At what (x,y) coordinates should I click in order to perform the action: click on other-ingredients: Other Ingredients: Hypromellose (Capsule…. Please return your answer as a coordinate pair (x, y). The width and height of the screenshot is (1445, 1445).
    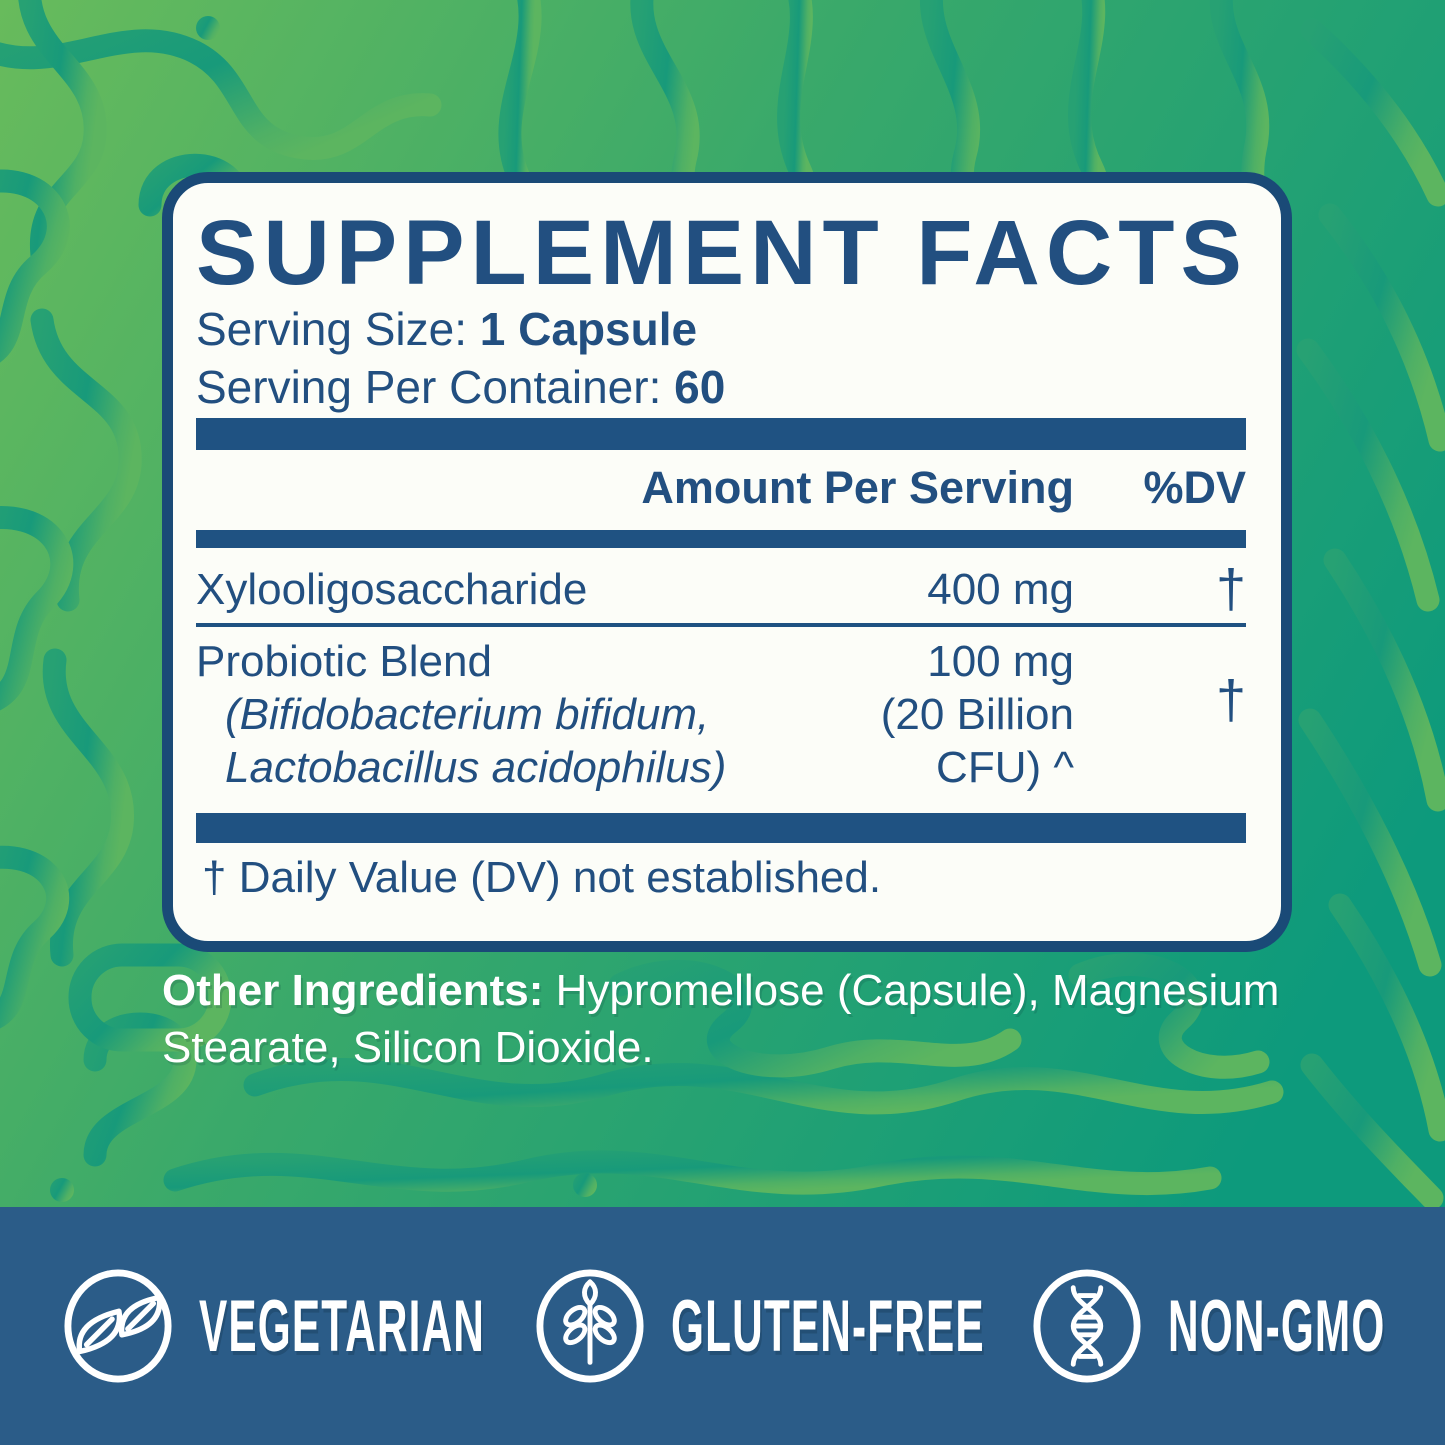
    Looking at the image, I should click on (742, 1019).